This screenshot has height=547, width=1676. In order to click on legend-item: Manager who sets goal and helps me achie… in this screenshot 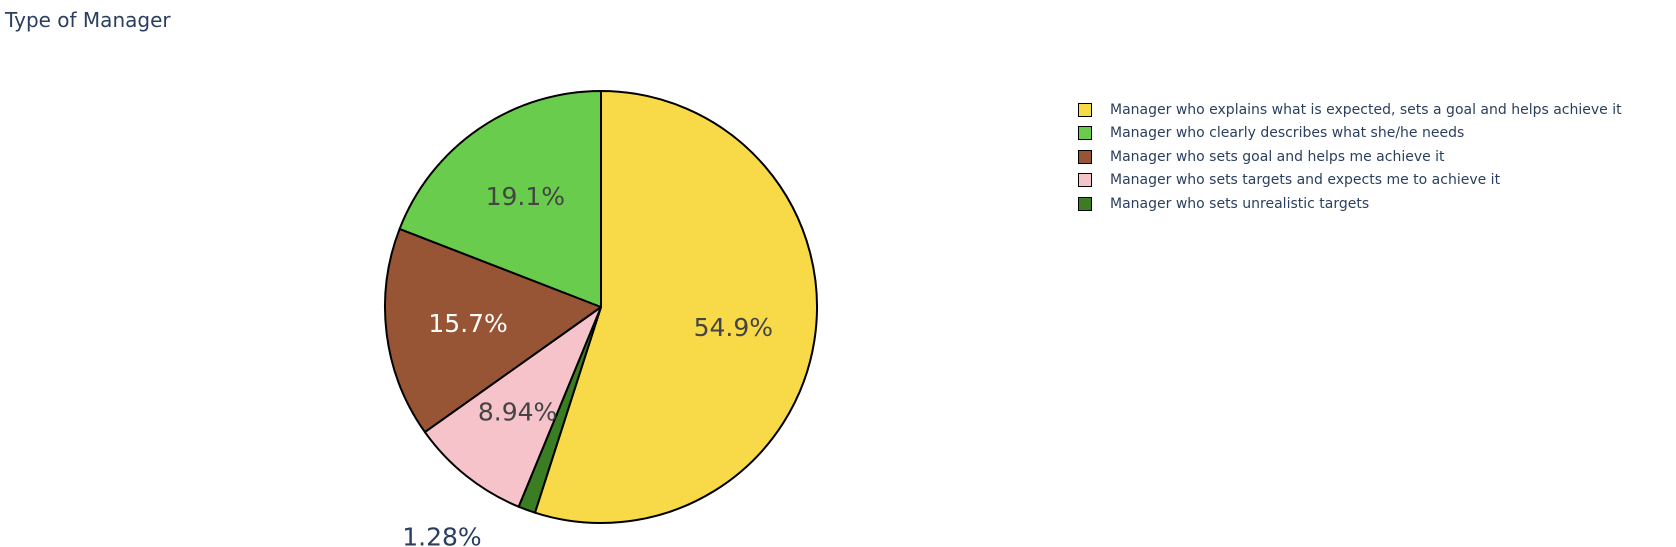, I will do `click(1350, 157)`.